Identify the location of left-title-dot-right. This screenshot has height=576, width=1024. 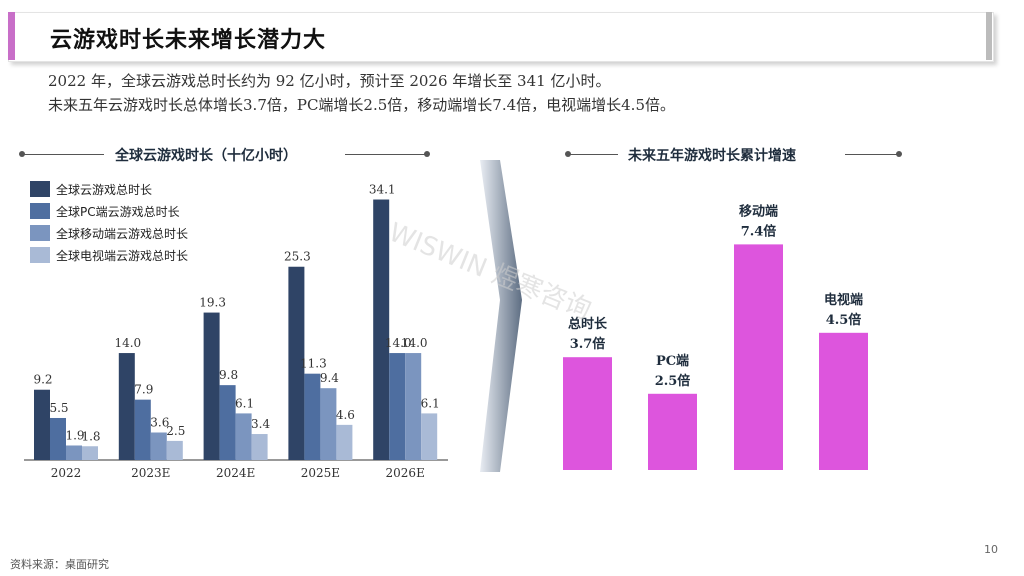
(427, 154).